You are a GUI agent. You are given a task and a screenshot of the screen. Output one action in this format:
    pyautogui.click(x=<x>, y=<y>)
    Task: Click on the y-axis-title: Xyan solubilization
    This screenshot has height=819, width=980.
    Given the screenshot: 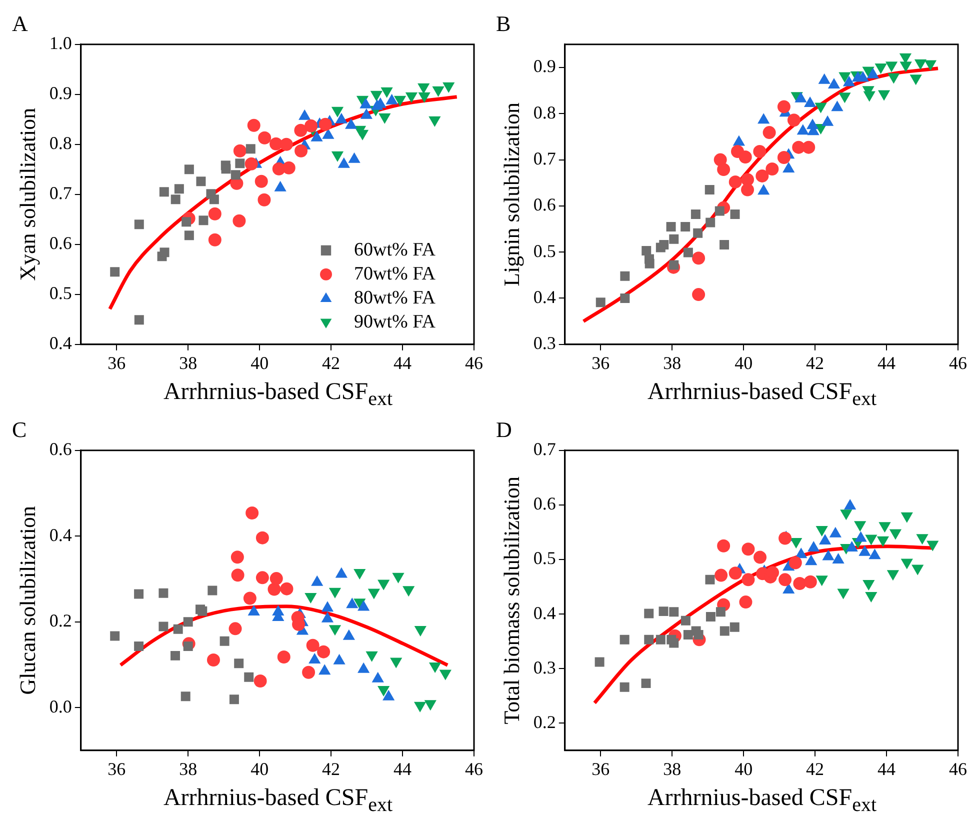 What is the action you would take?
    pyautogui.click(x=27, y=194)
    